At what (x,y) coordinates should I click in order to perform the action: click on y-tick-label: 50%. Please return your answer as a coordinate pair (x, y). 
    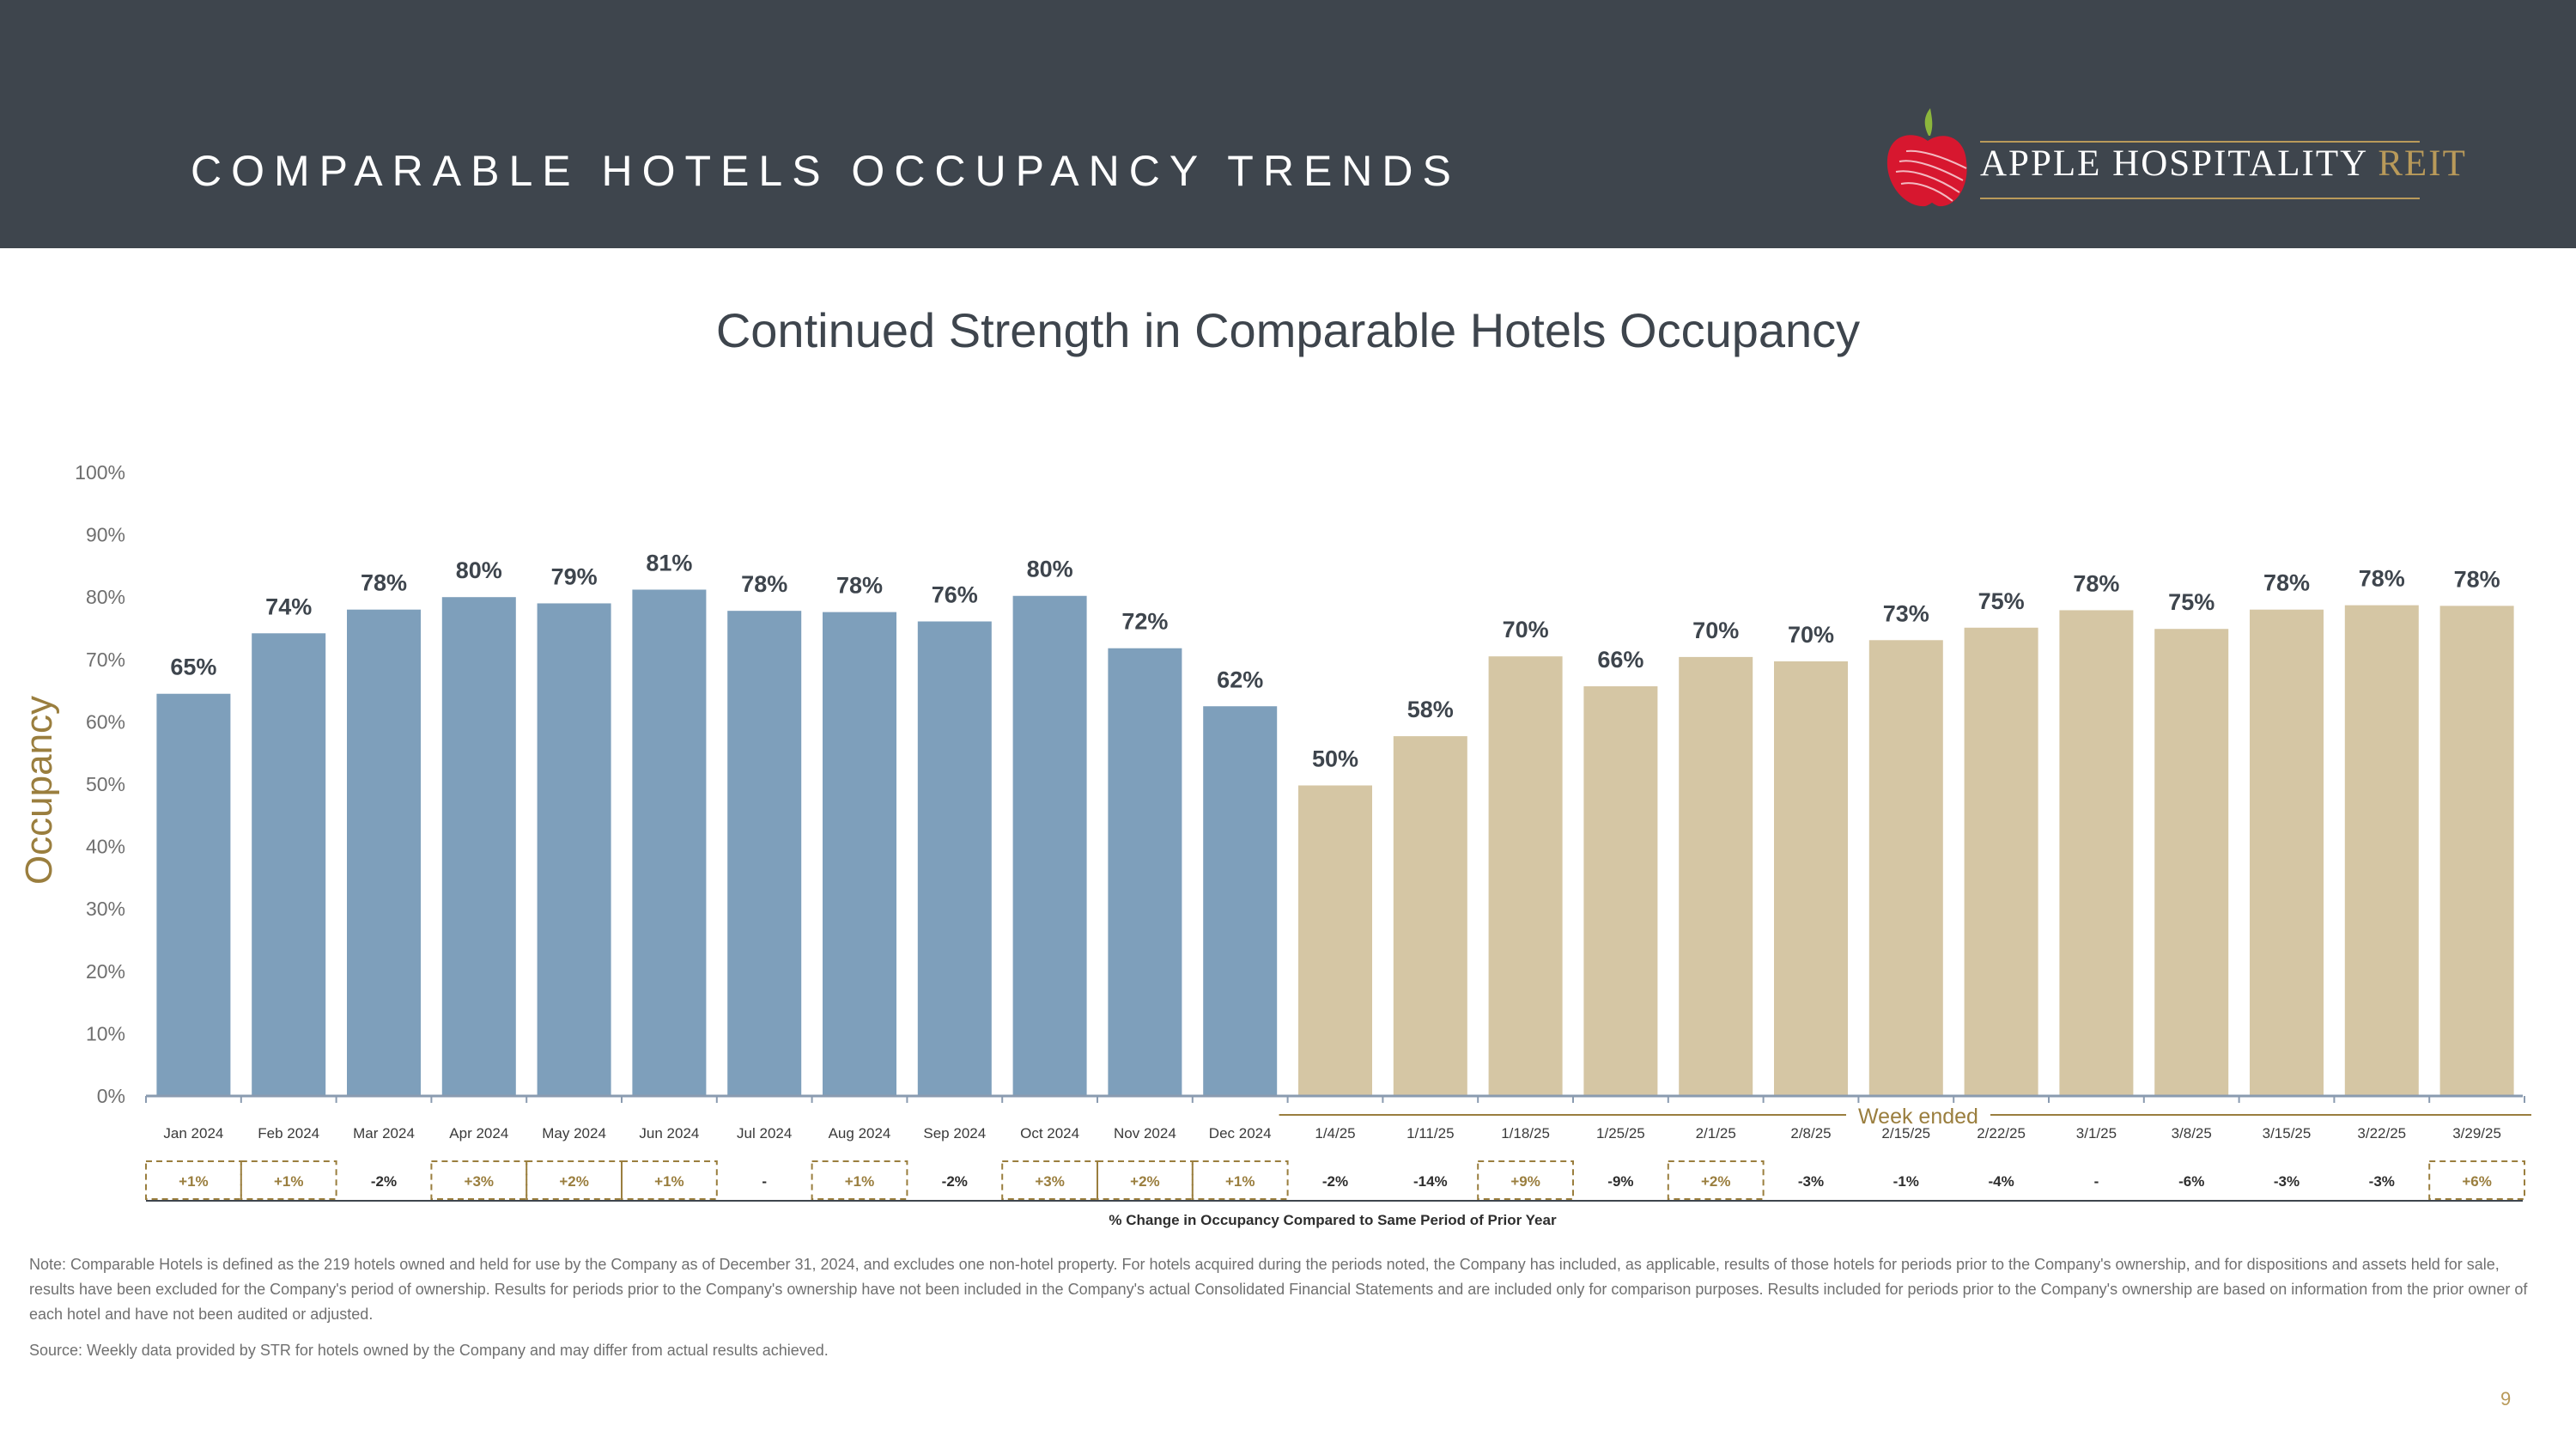
    Looking at the image, I should click on (106, 784).